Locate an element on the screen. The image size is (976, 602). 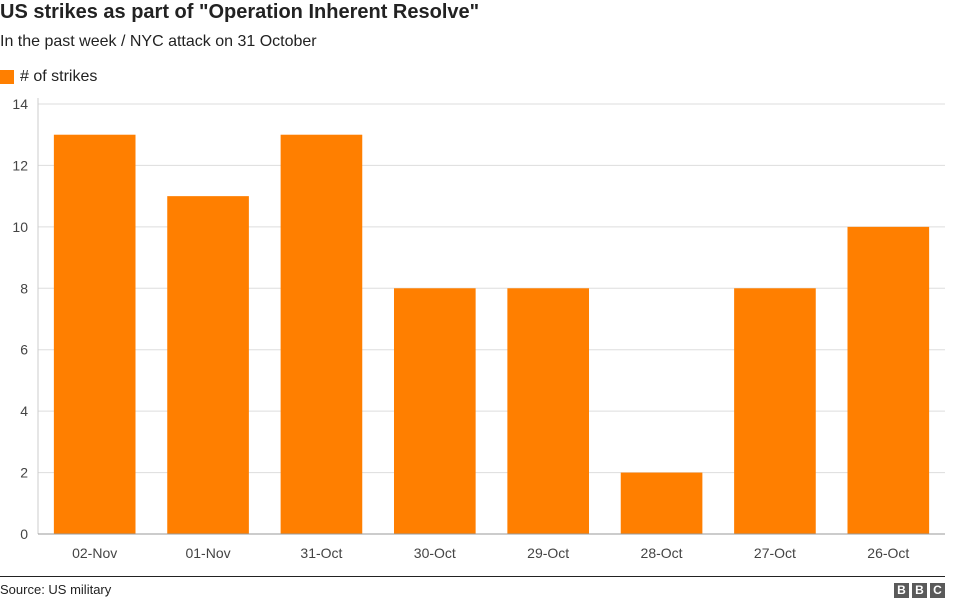
footer-divider is located at coordinates (472, 576).